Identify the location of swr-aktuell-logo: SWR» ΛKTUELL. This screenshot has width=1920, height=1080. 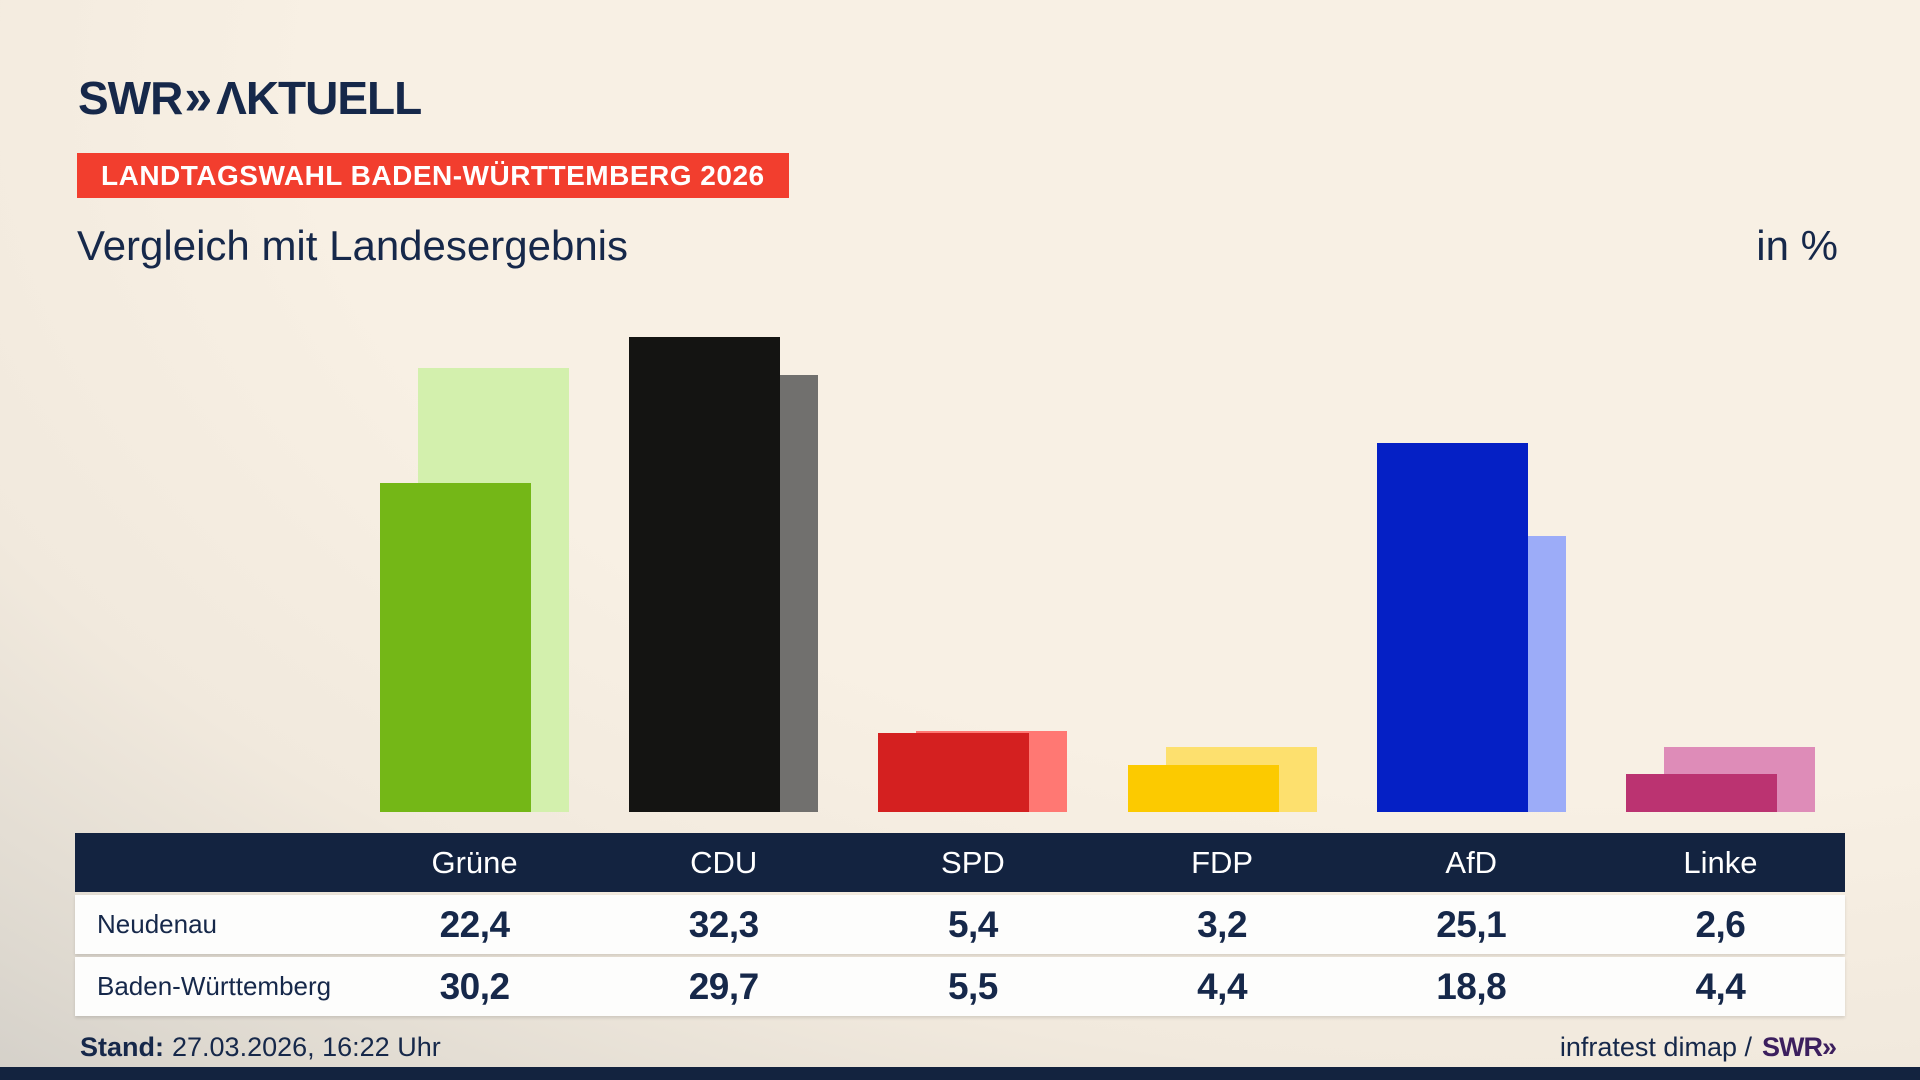
(250, 97).